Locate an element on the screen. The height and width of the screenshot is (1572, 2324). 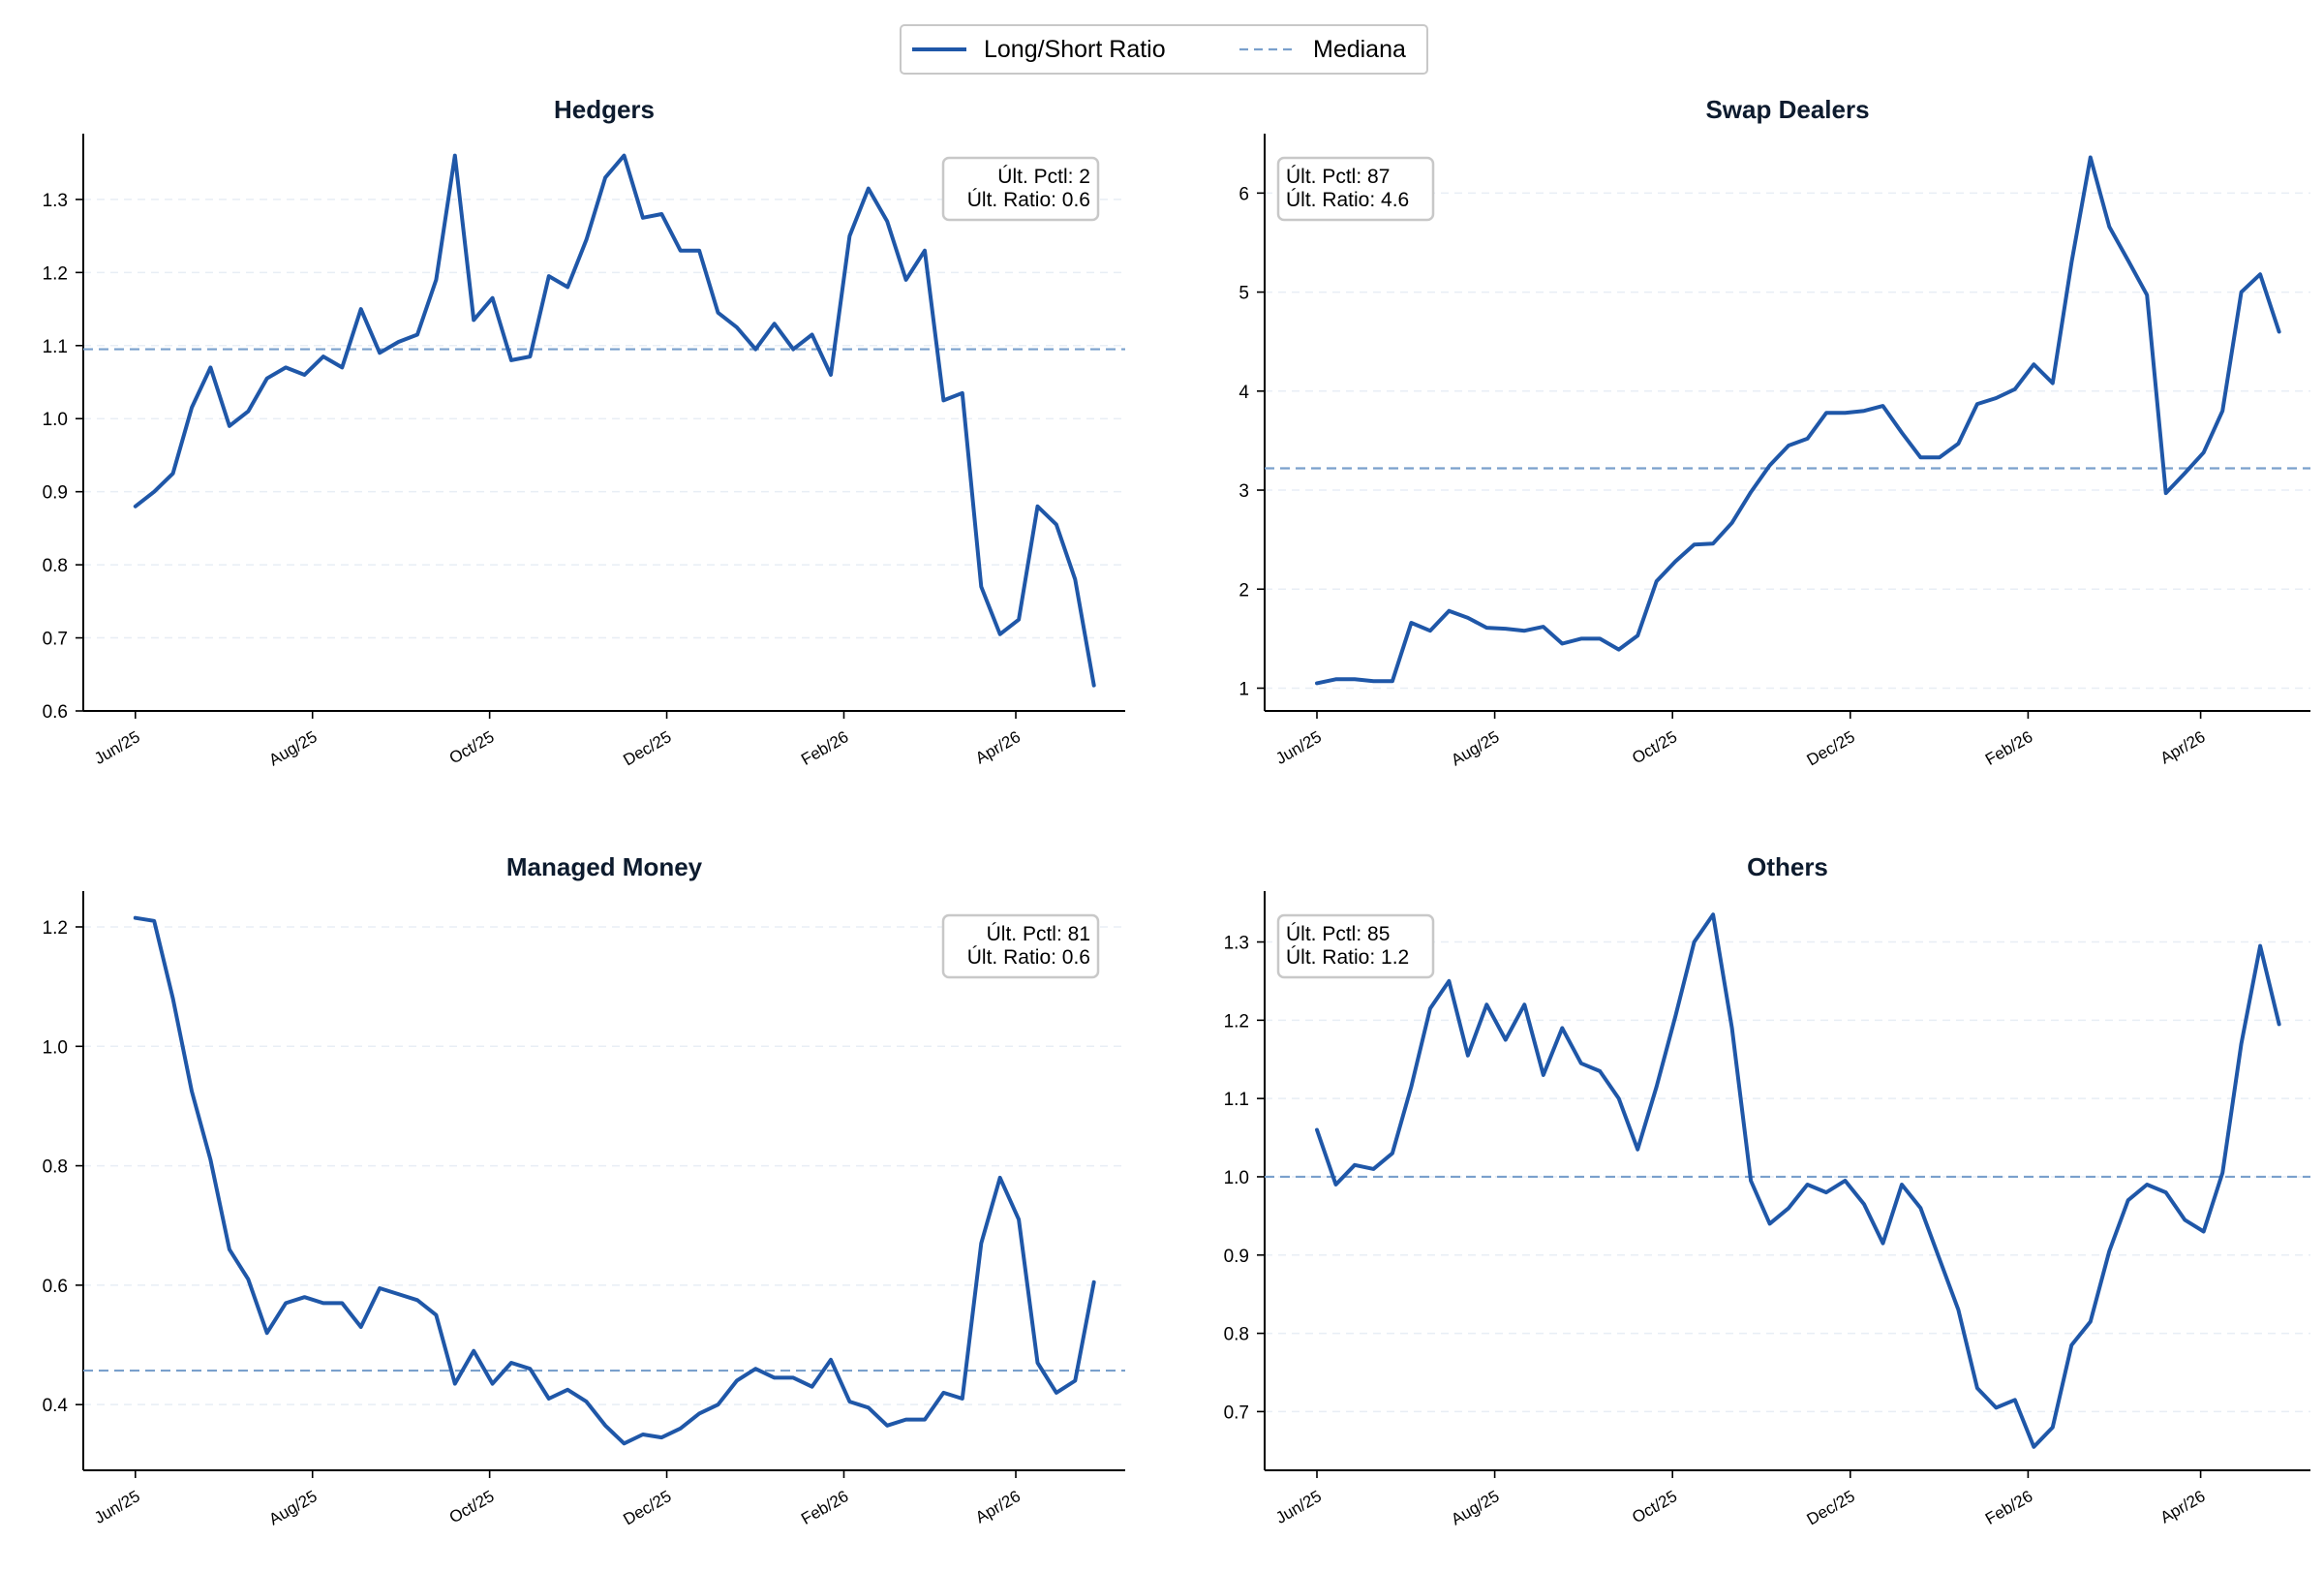
panel-title: Swap Dealers is located at coordinates (1787, 109).